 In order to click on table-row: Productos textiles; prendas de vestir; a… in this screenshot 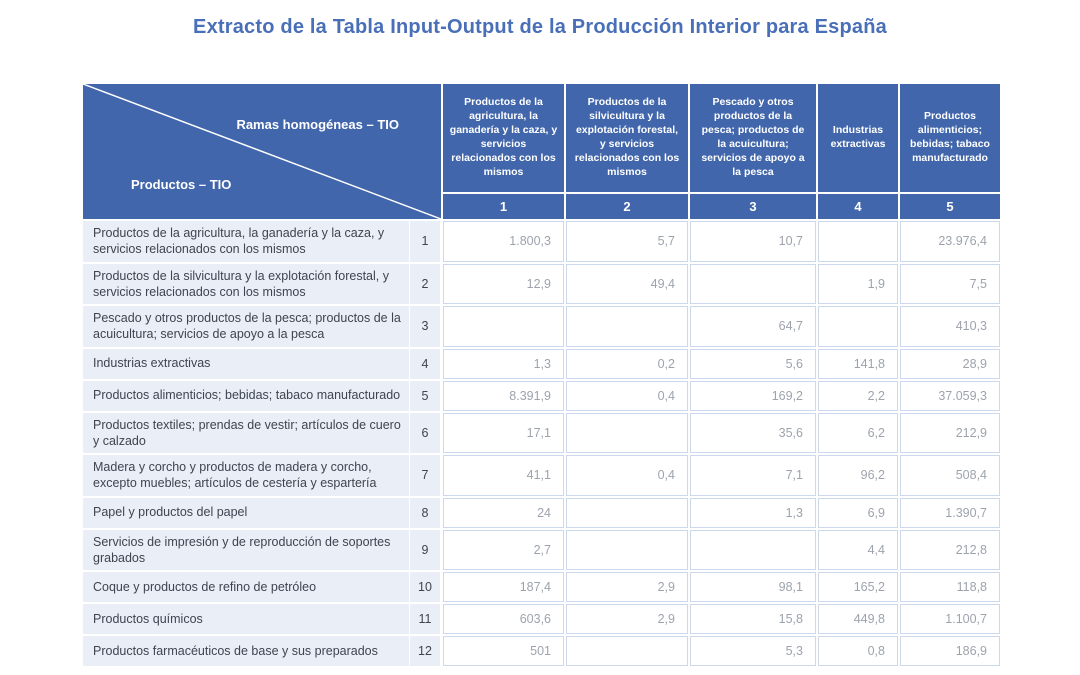, I will do `click(542, 432)`.